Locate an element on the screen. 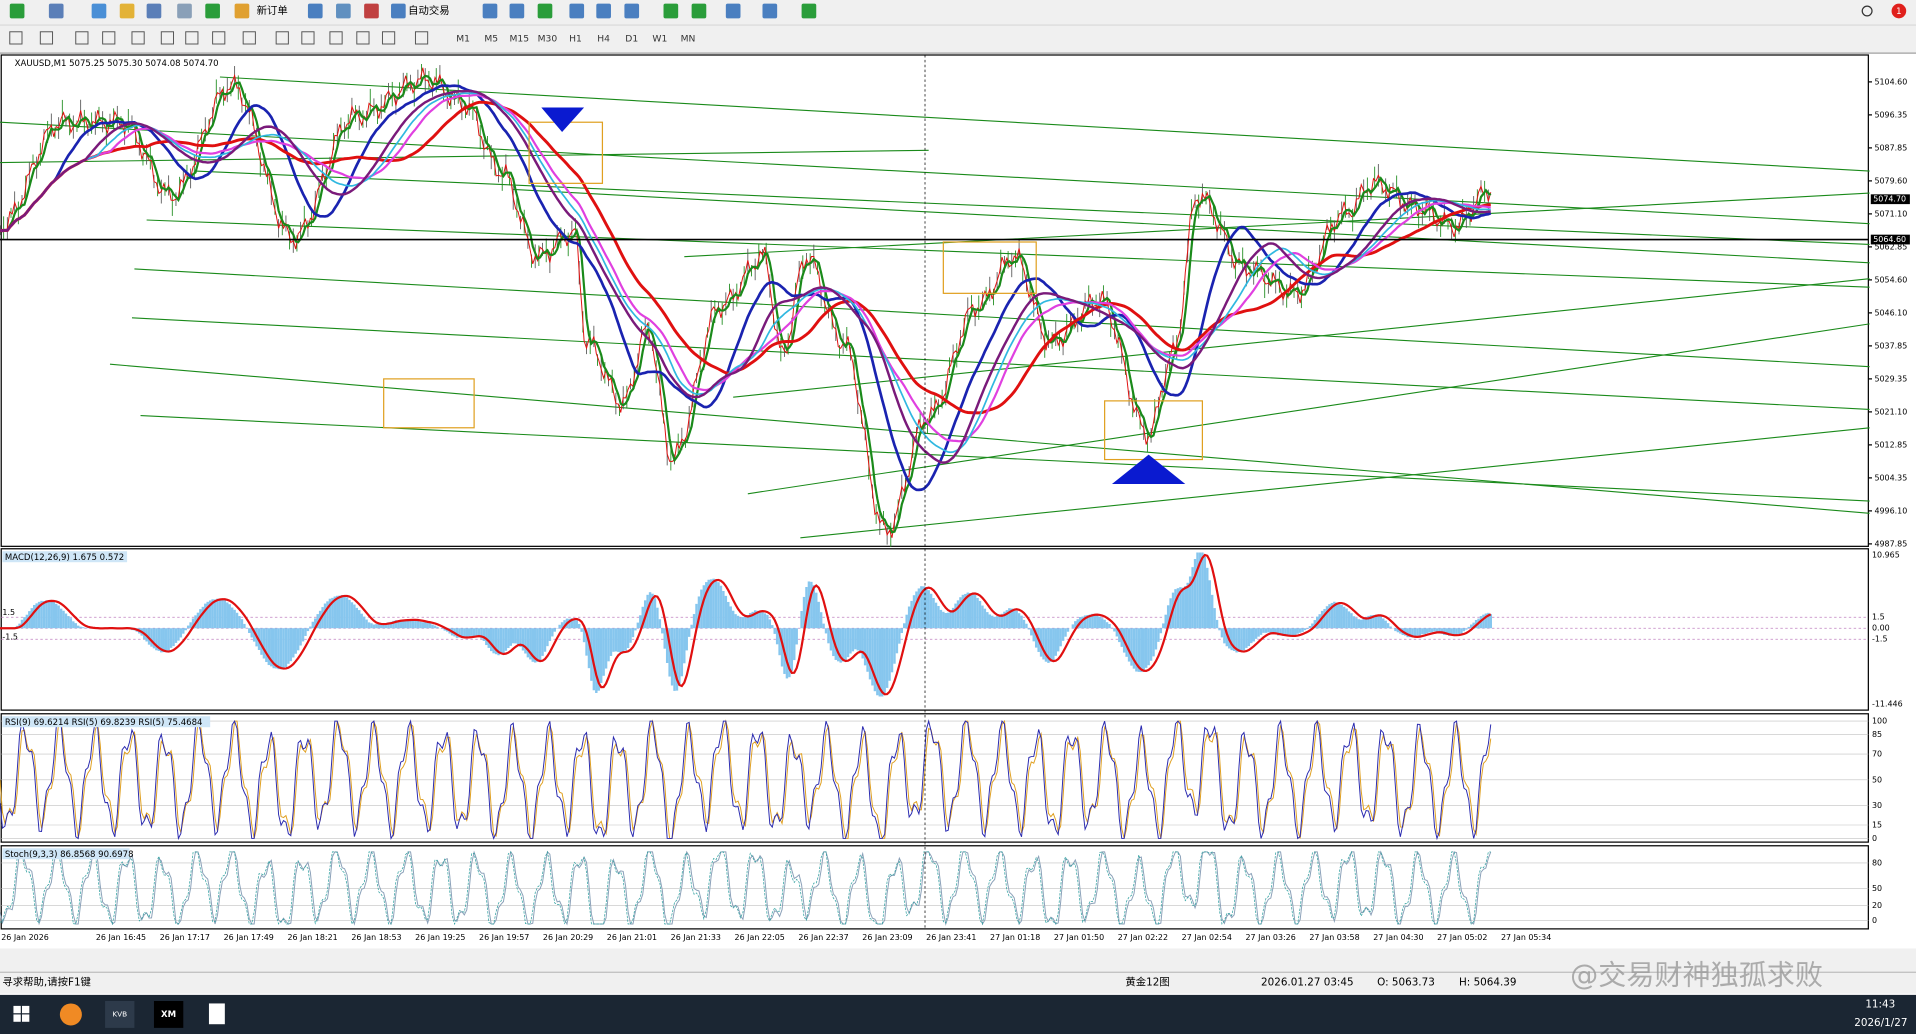 The image size is (1916, 1034). price-label: 5087.85 is located at coordinates (1890, 147).